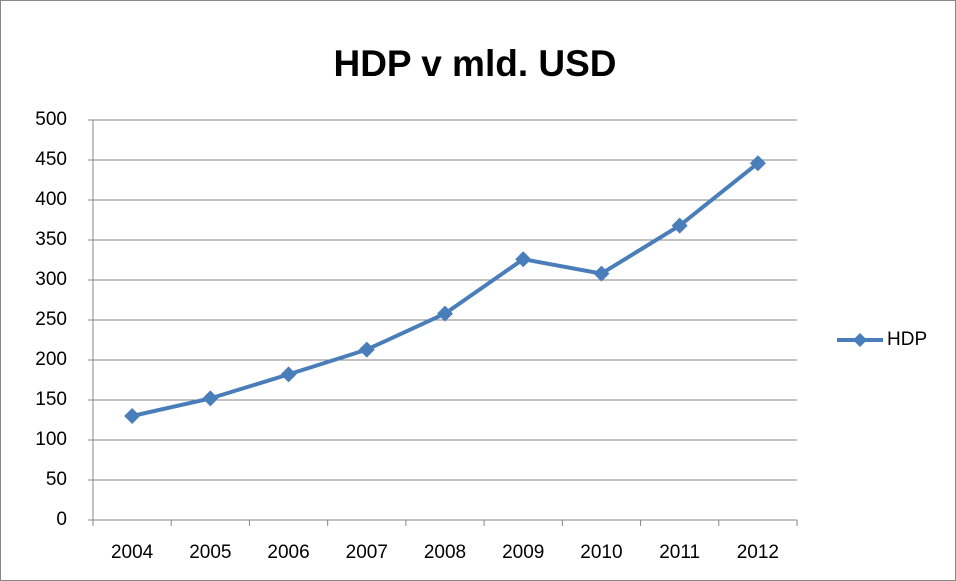 The image size is (956, 581). Describe the element at coordinates (758, 552) in the screenshot. I see `x-tick-label: 2012` at that location.